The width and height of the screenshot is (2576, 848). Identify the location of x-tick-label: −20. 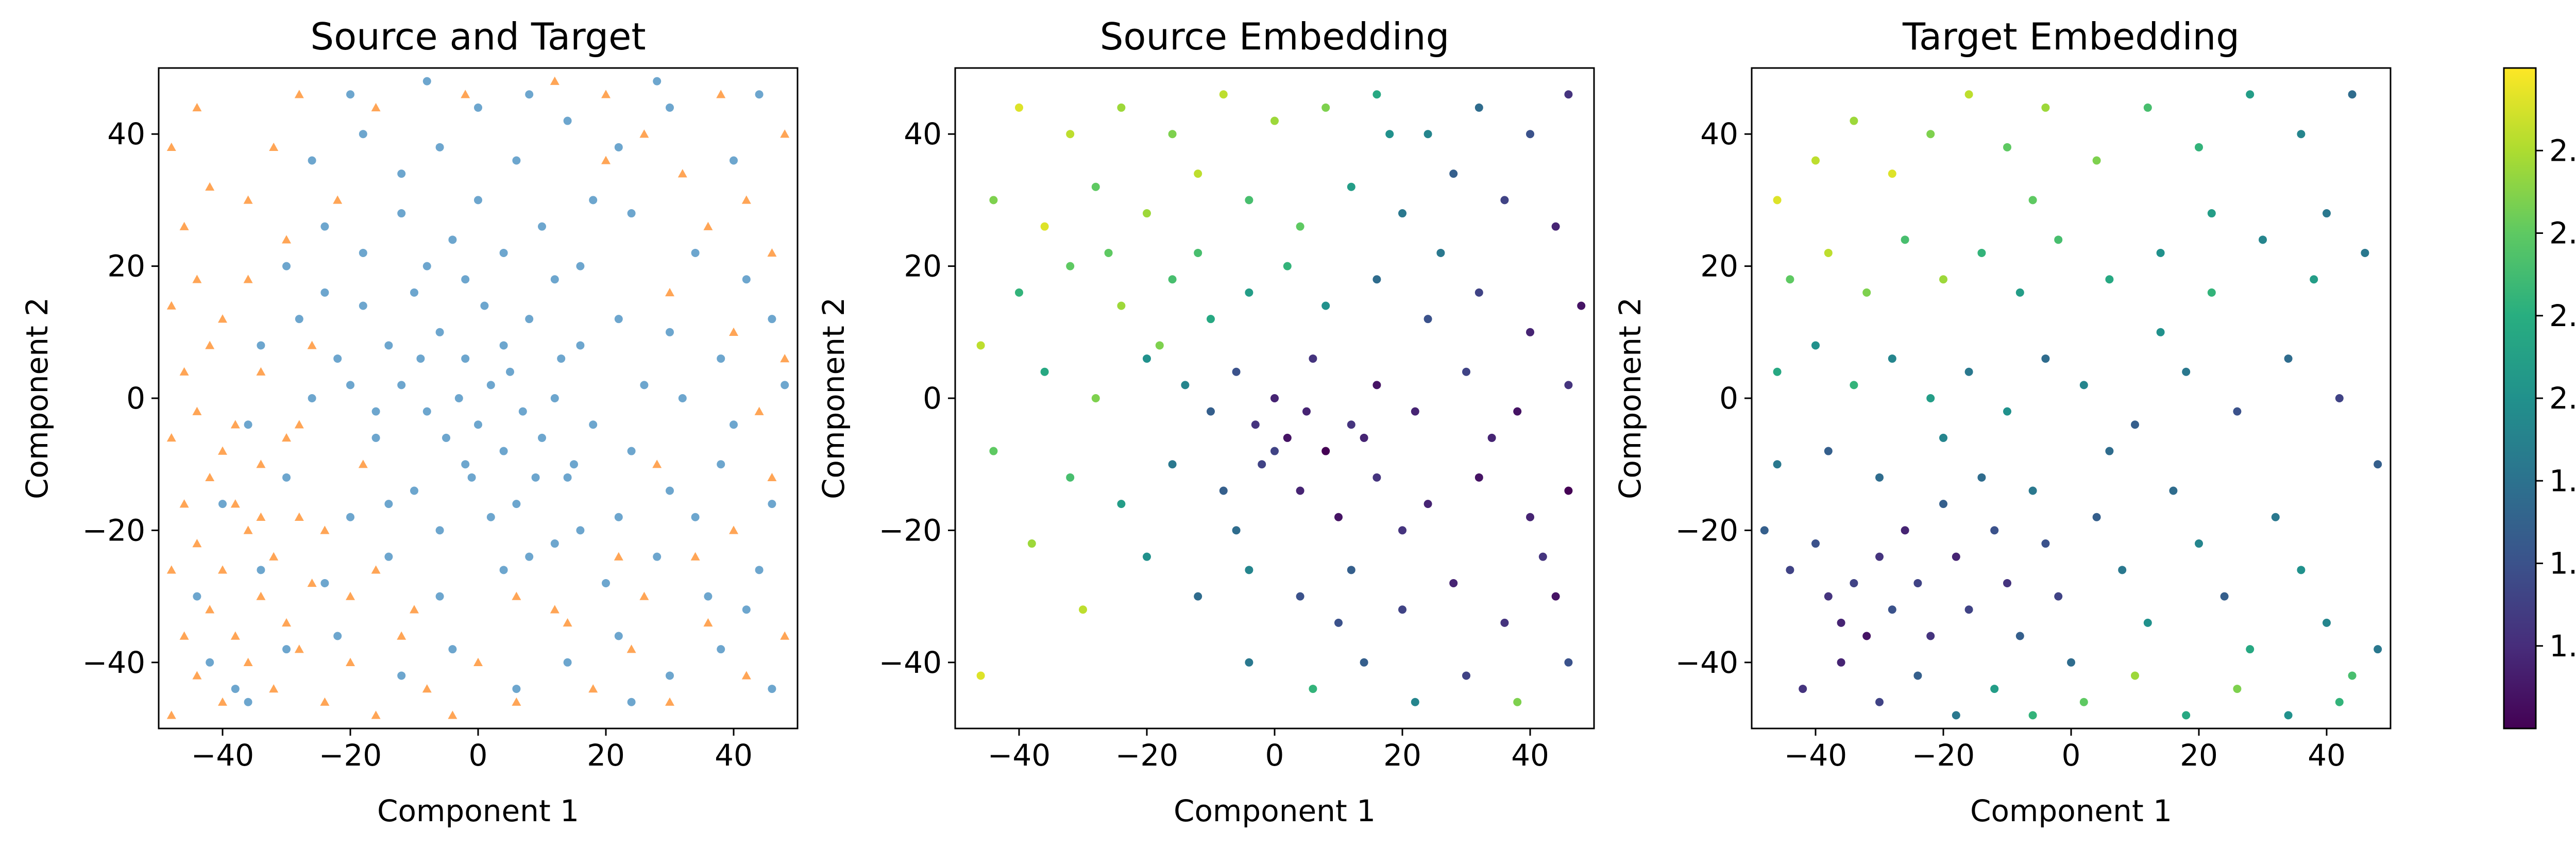
(350, 755).